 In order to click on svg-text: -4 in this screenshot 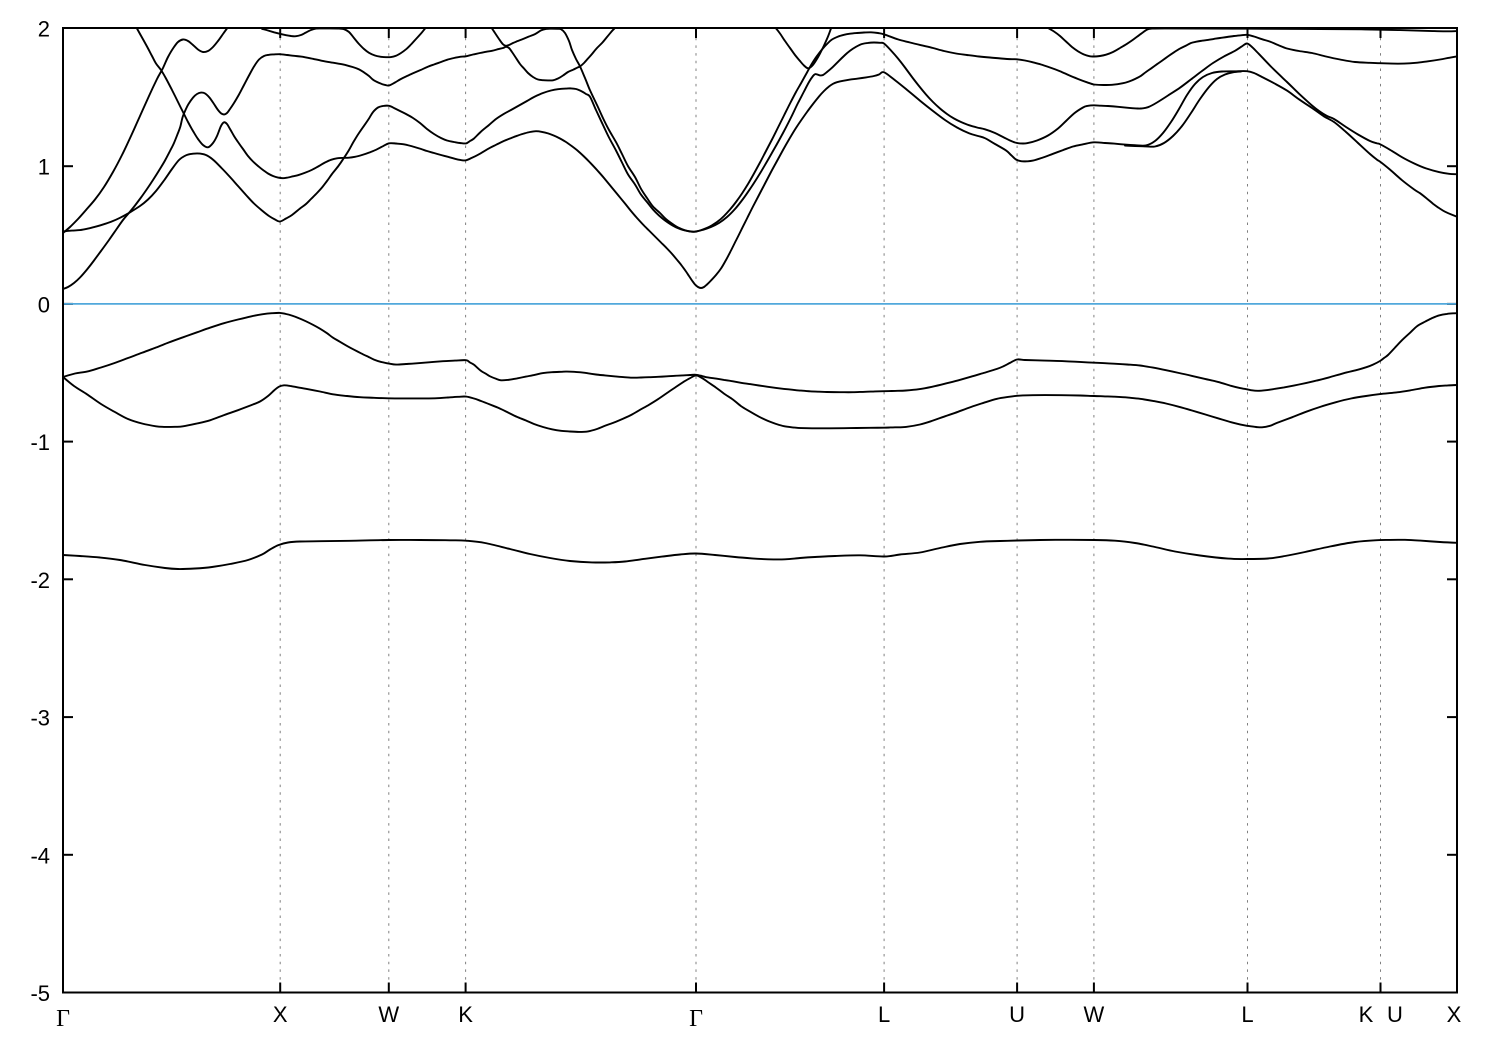, I will do `click(40, 855)`.